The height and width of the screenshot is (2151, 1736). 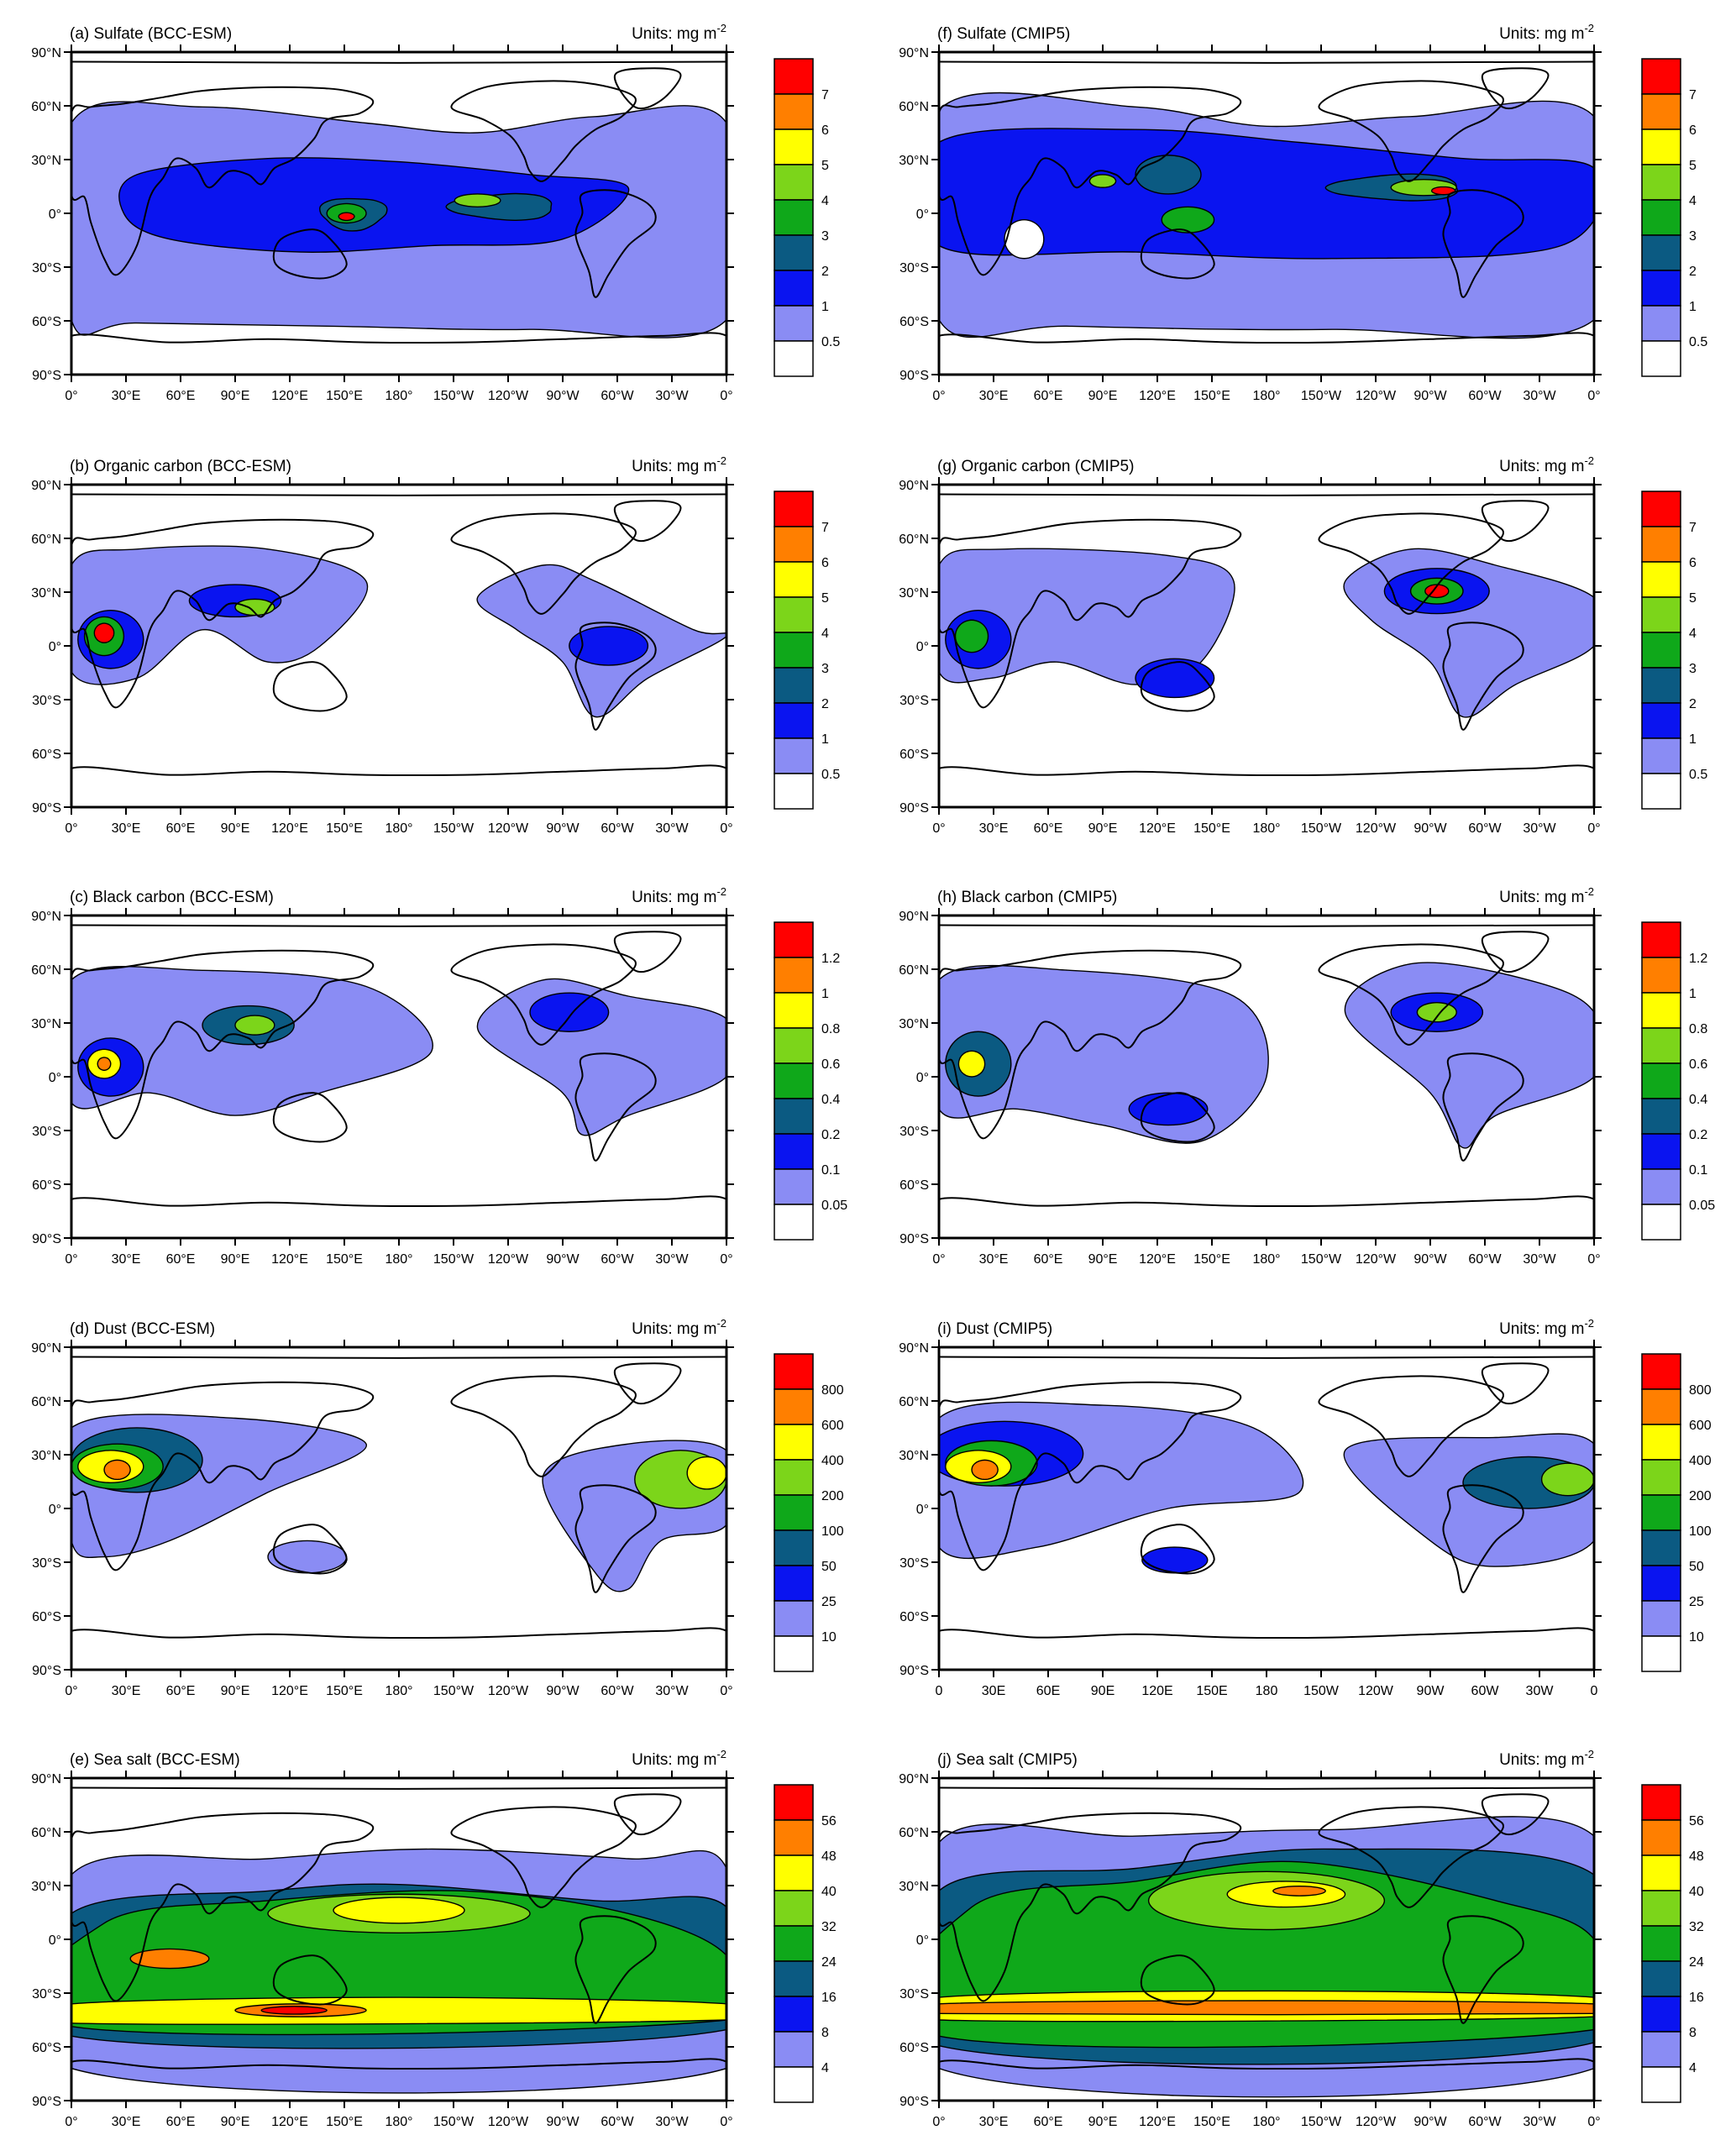 I want to click on colorbar-label: 24, so click(x=1696, y=1963).